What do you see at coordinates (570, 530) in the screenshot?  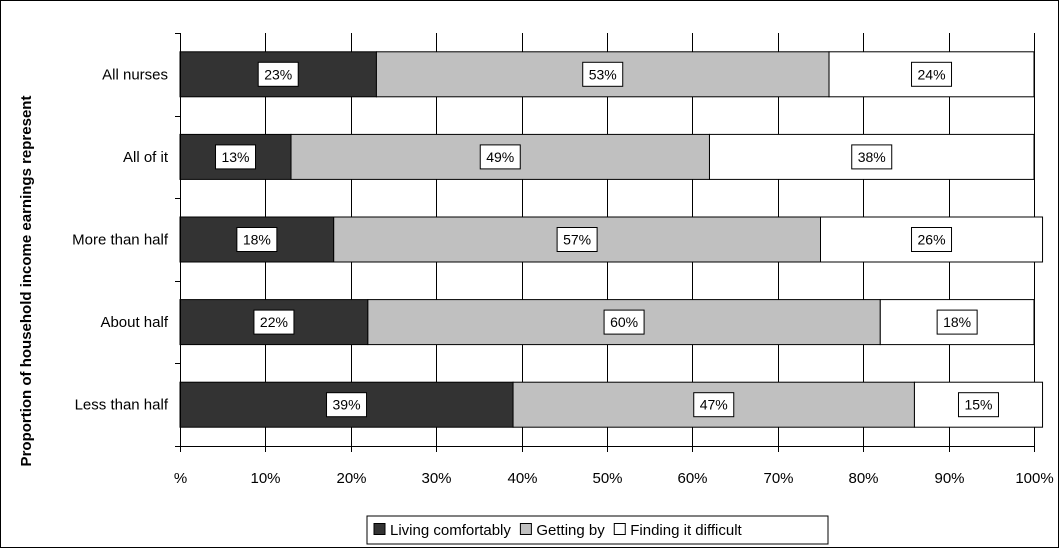 I see `legend-label-2: Getting by` at bounding box center [570, 530].